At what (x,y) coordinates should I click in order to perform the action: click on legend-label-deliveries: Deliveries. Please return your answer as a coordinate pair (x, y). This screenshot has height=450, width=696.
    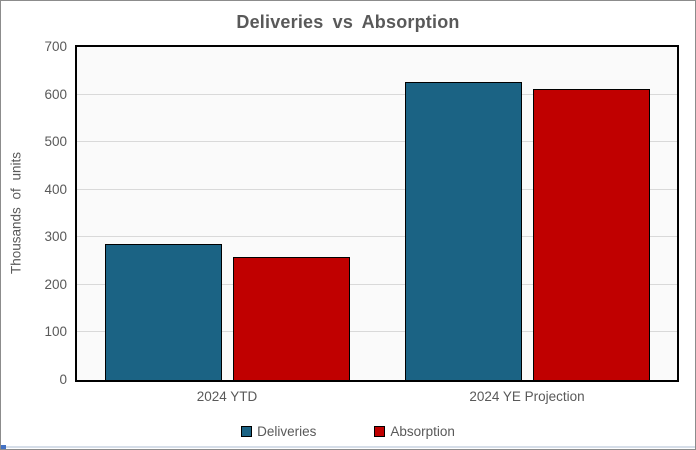
    Looking at the image, I should click on (287, 431).